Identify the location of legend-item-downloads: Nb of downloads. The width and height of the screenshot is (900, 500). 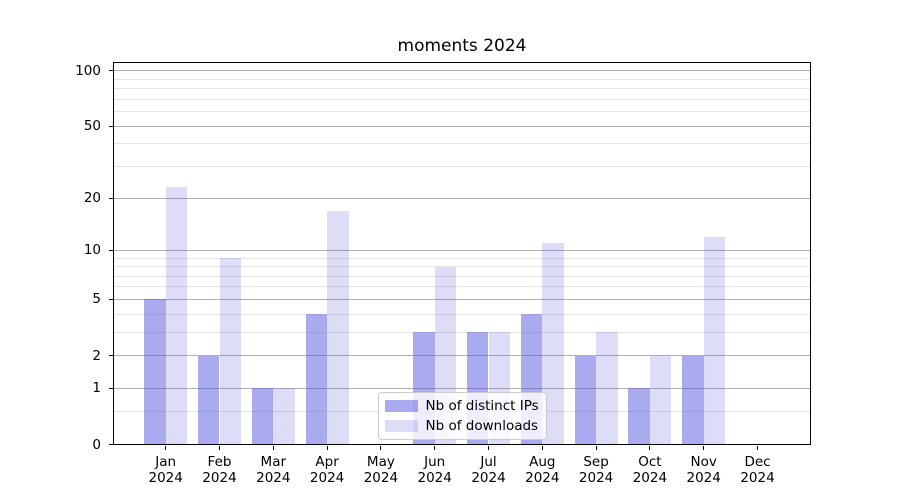
(461, 425).